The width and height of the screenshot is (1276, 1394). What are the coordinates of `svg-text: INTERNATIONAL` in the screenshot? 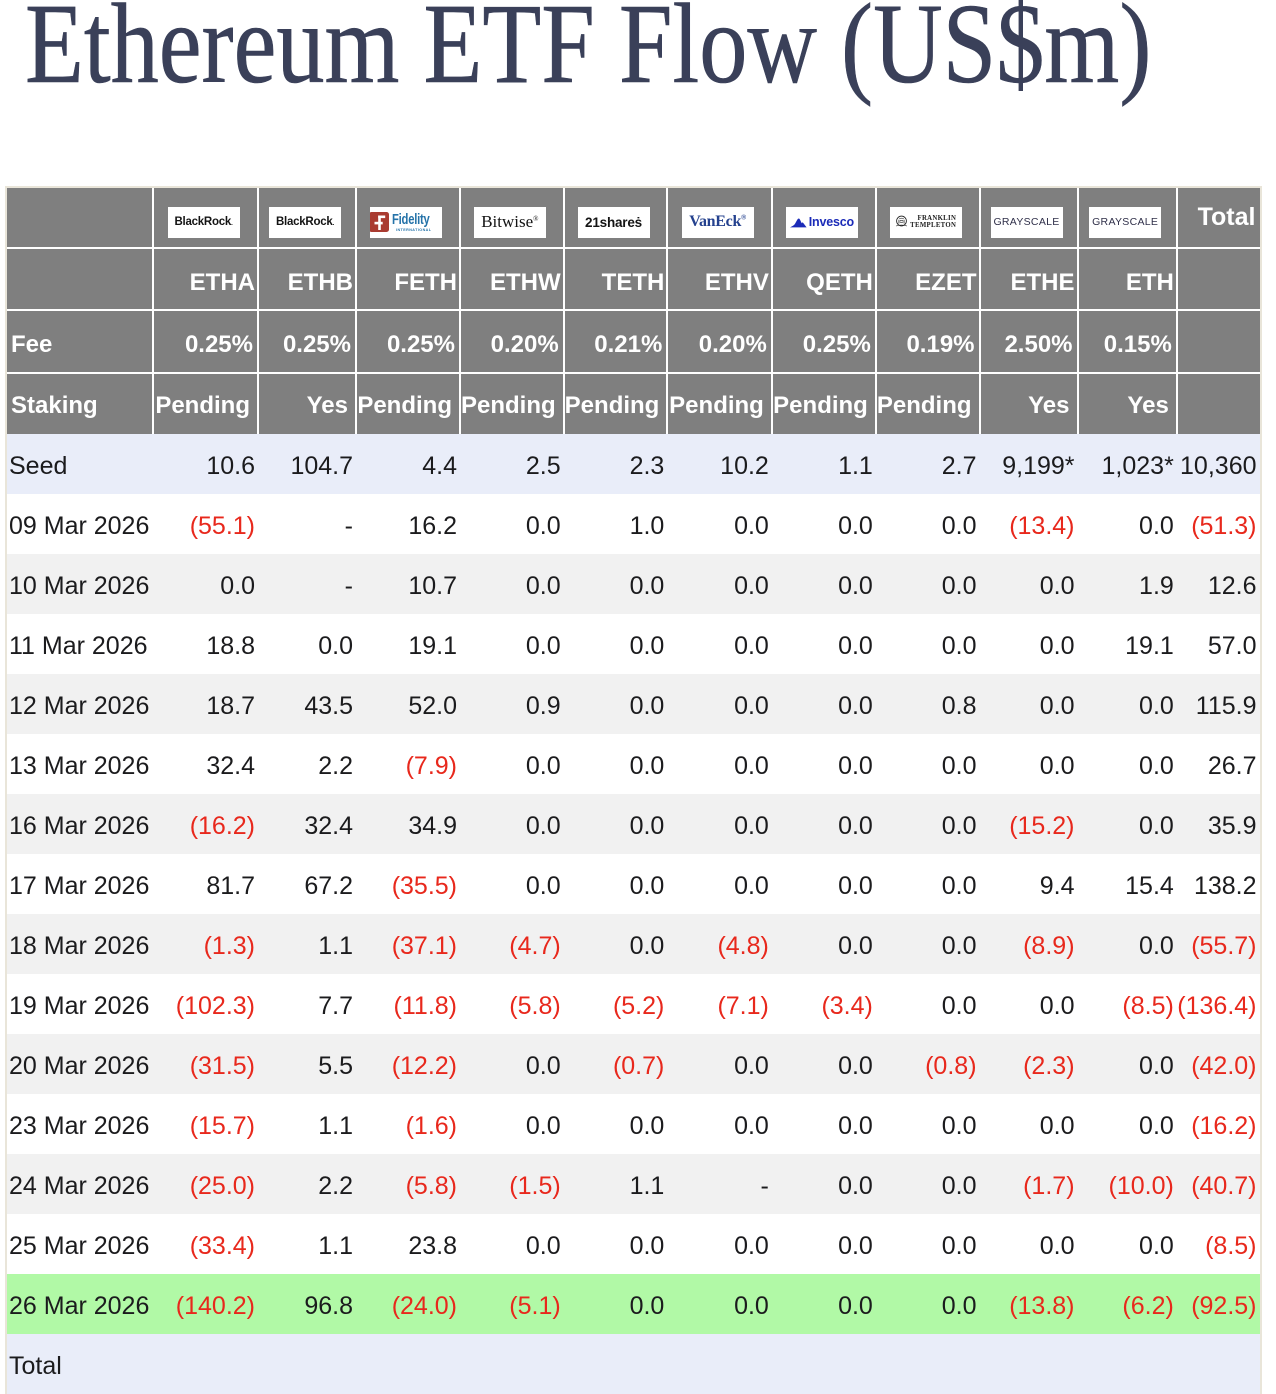 It's located at (414, 230).